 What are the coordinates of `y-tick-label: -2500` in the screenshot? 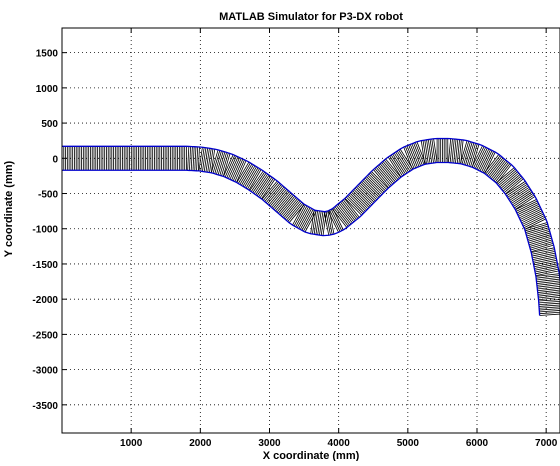 It's located at (45, 335).